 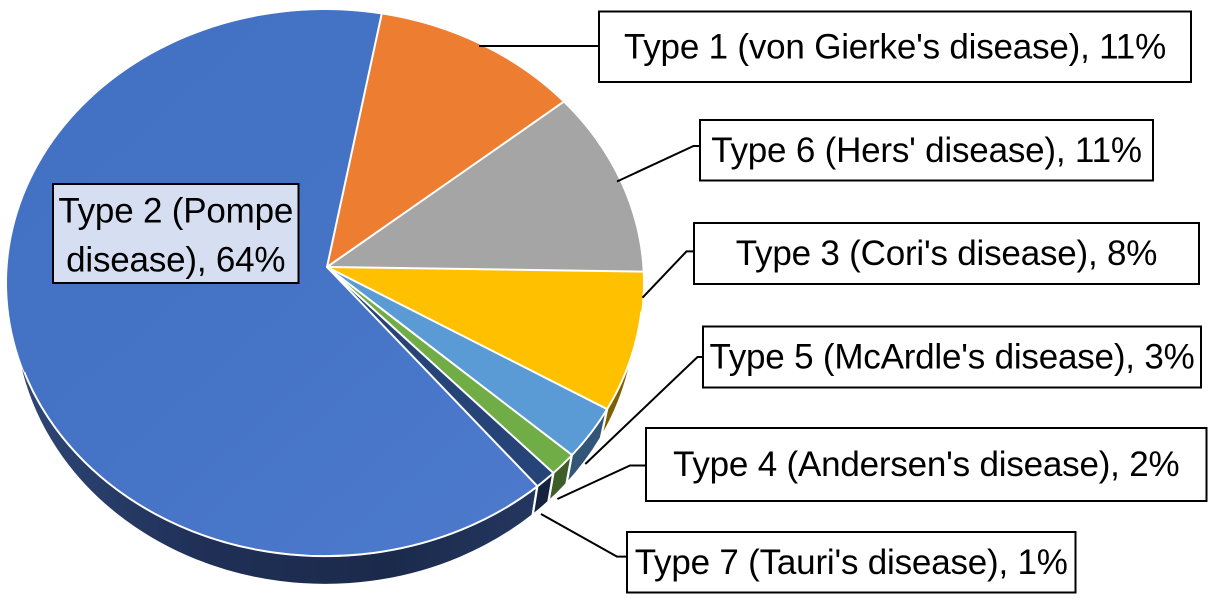 What do you see at coordinates (951, 357) in the screenshot?
I see `svg-text: Type 5 (McArdle's disease), 3%` at bounding box center [951, 357].